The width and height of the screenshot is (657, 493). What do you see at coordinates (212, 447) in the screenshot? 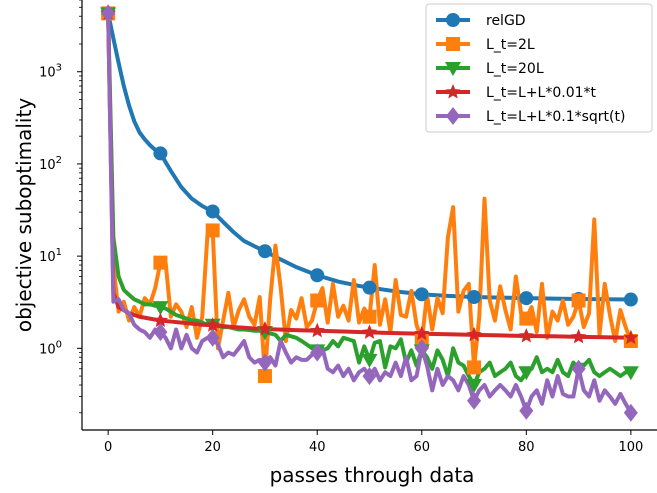
I see `x-tick-label: 20` at bounding box center [212, 447].